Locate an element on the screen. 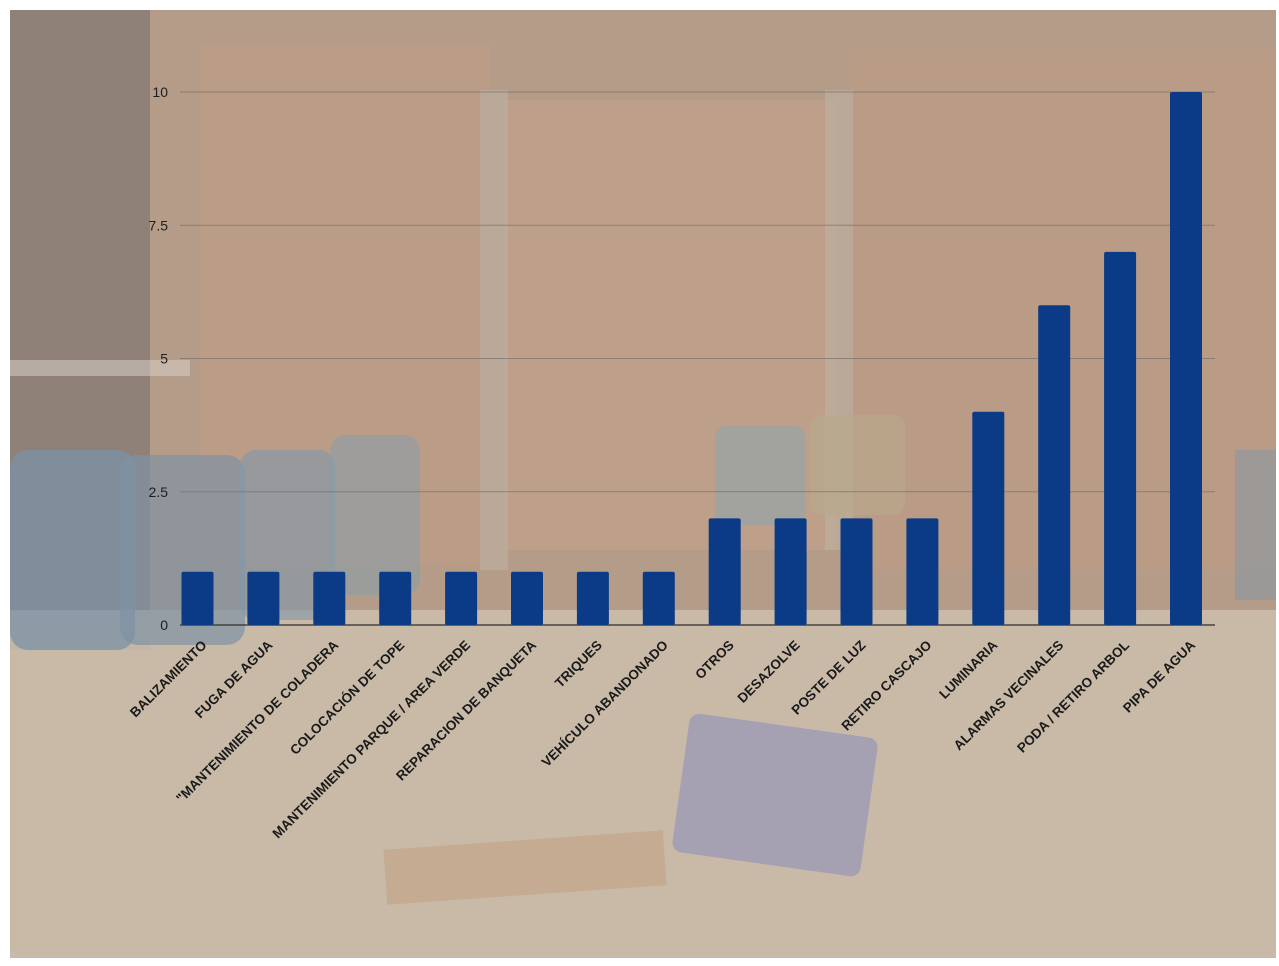 The height and width of the screenshot is (966, 1279). x-tick-label: DESAZOLVE is located at coordinates (768, 672).